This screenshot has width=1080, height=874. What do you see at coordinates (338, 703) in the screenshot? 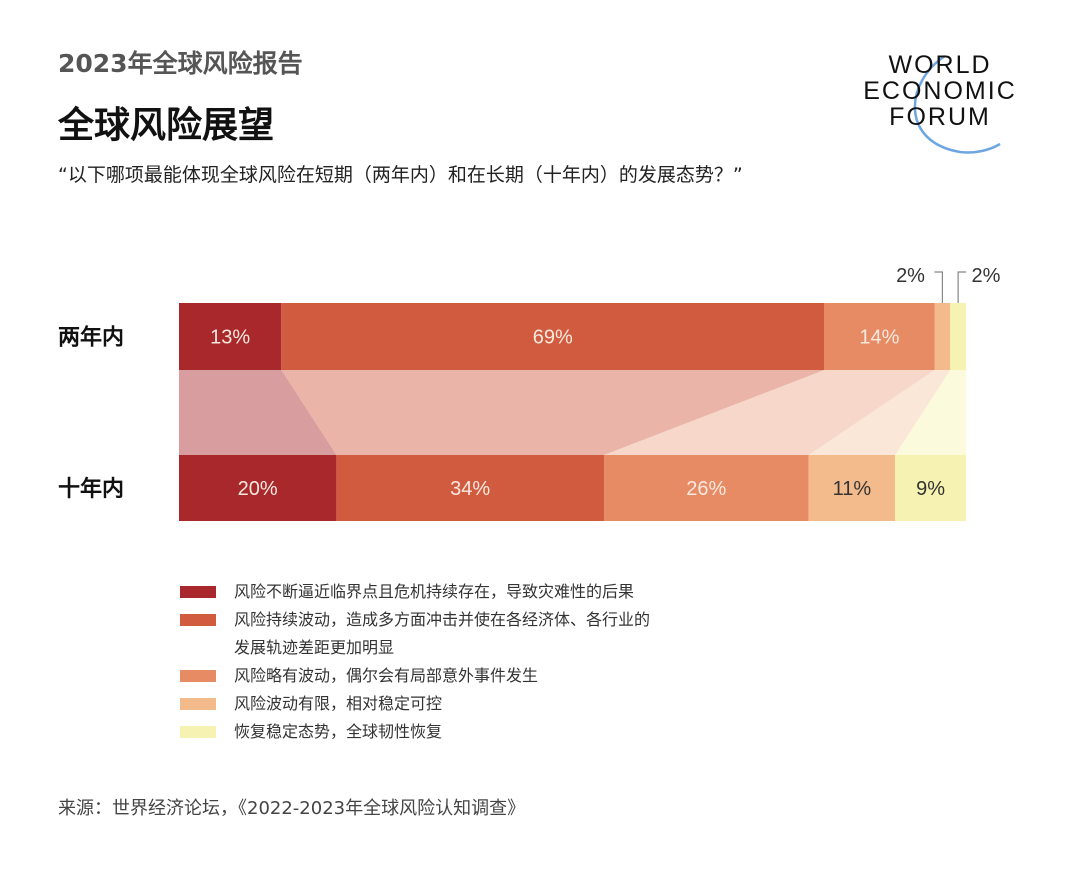
I see `legend-label: 风险波动有限，相对稳定可控` at bounding box center [338, 703].